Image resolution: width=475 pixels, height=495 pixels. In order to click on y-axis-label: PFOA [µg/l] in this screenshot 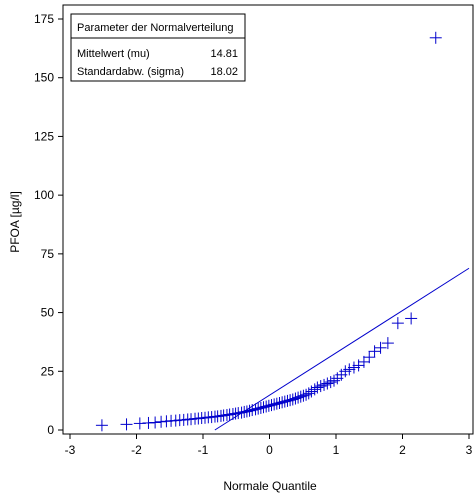, I will do `click(15, 222)`.